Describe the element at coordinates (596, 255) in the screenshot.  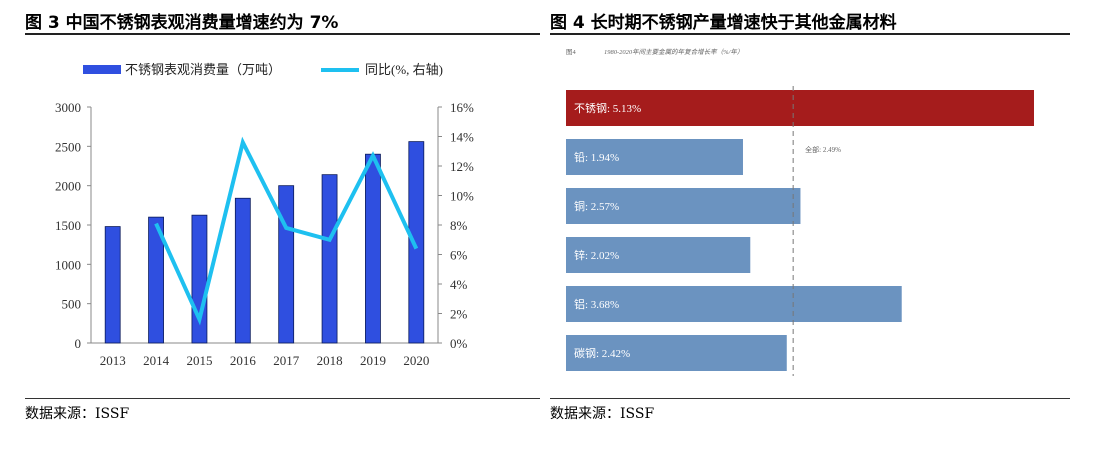
I see `bar-label: 锌: 2.02%` at that location.